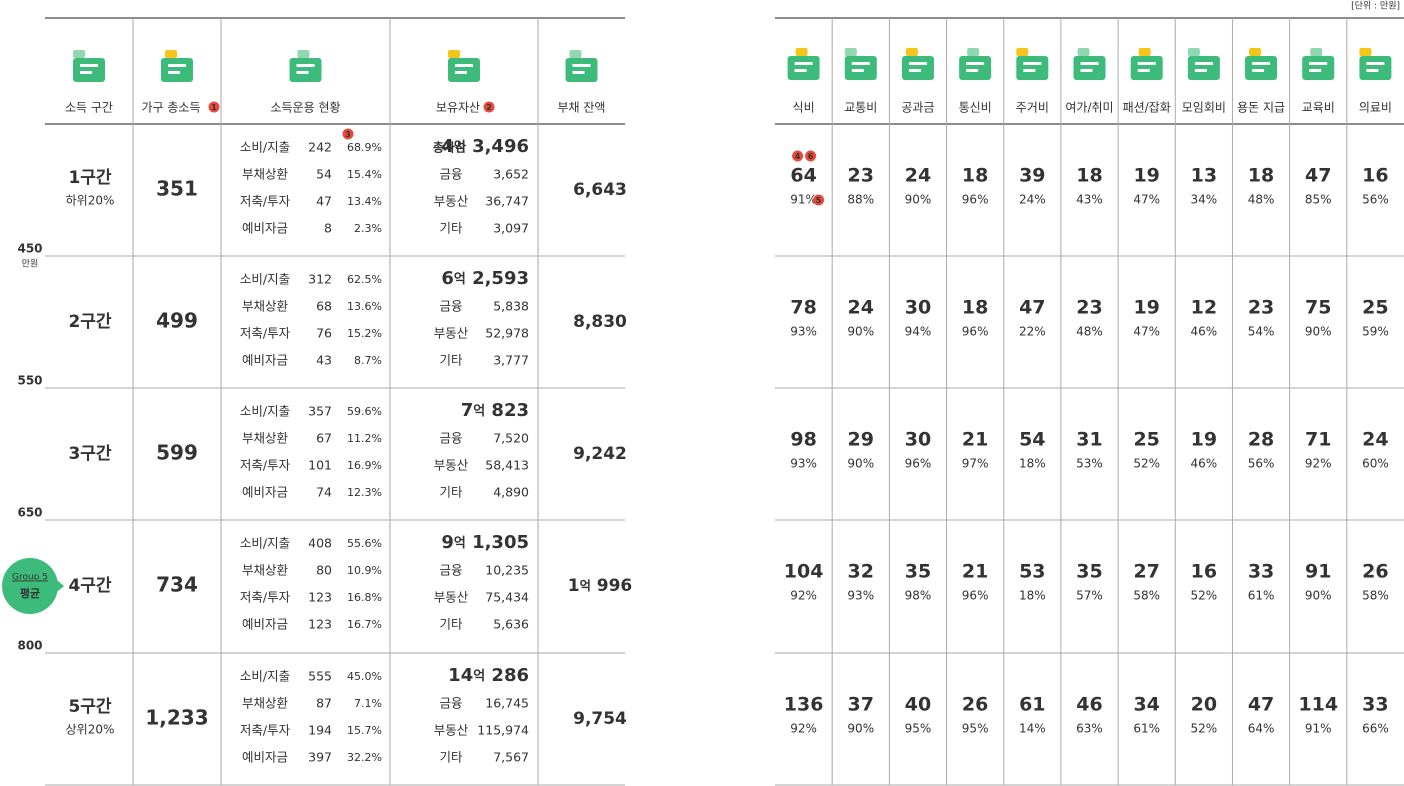 The image size is (1404, 786). Describe the element at coordinates (324, 438) in the screenshot. I see `usage-amount: 67` at that location.